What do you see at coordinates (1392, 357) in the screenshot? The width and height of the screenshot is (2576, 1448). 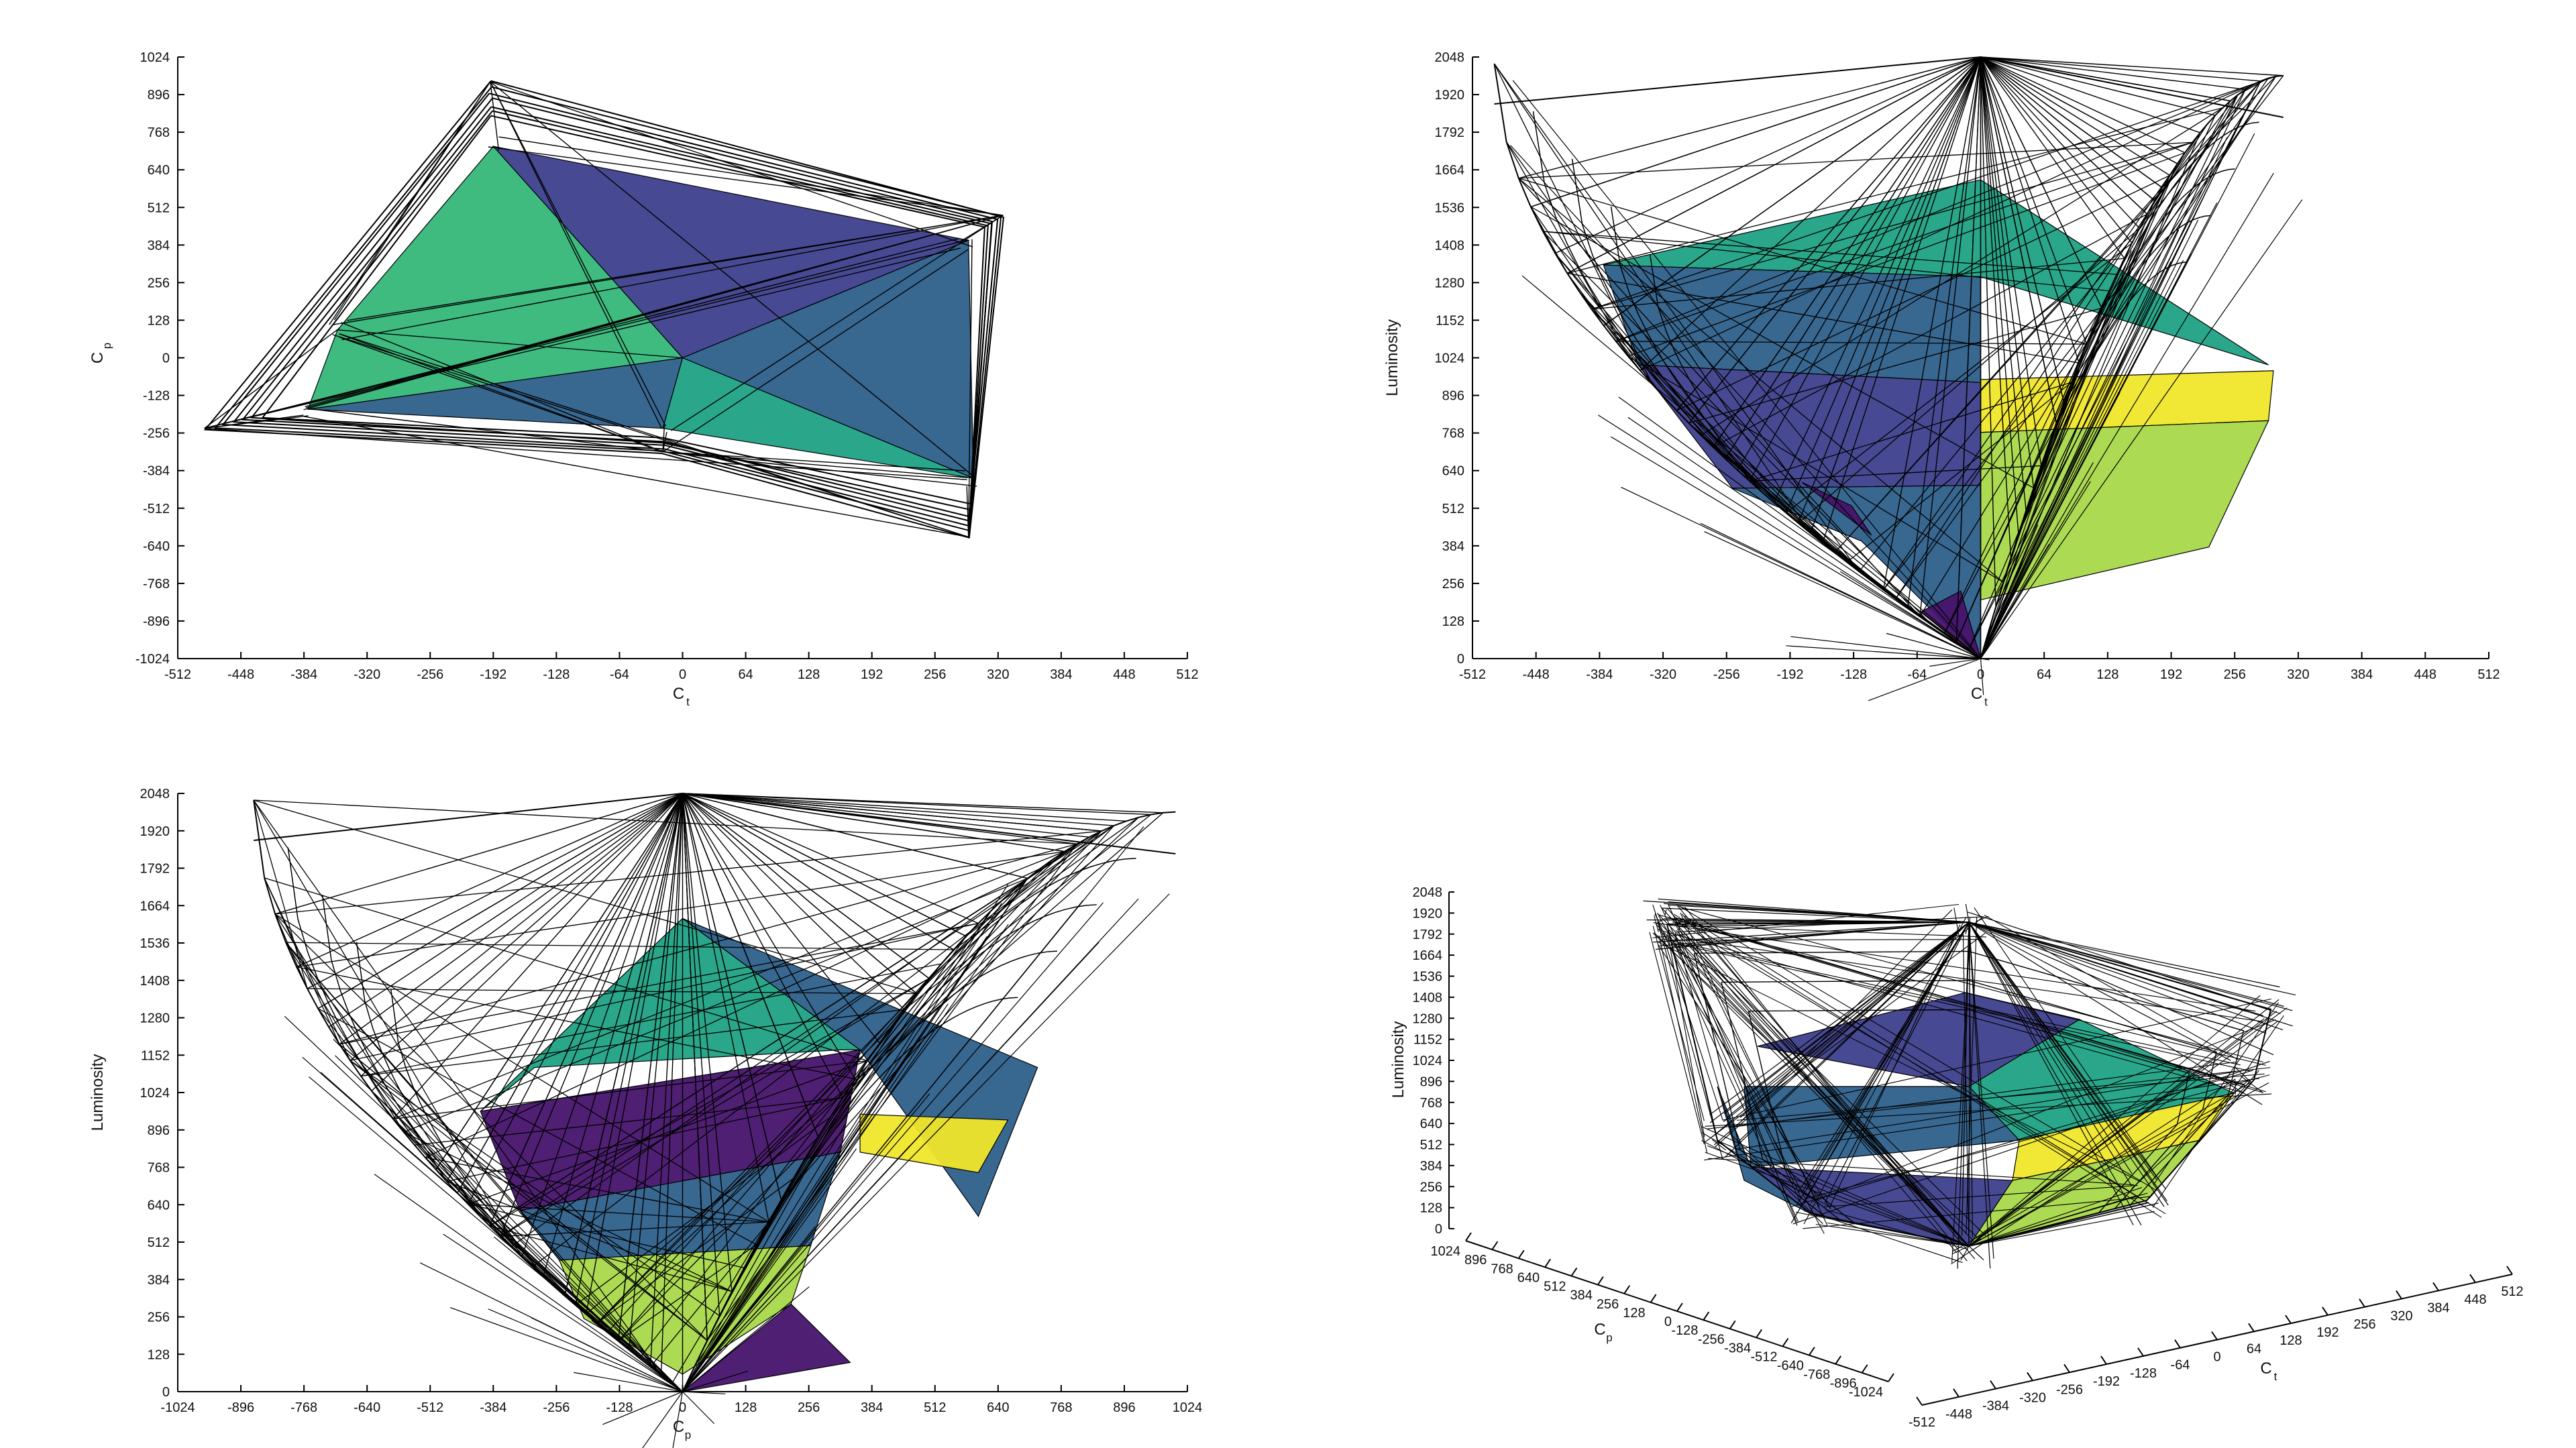 I see `y-axis-label: Luminosity` at bounding box center [1392, 357].